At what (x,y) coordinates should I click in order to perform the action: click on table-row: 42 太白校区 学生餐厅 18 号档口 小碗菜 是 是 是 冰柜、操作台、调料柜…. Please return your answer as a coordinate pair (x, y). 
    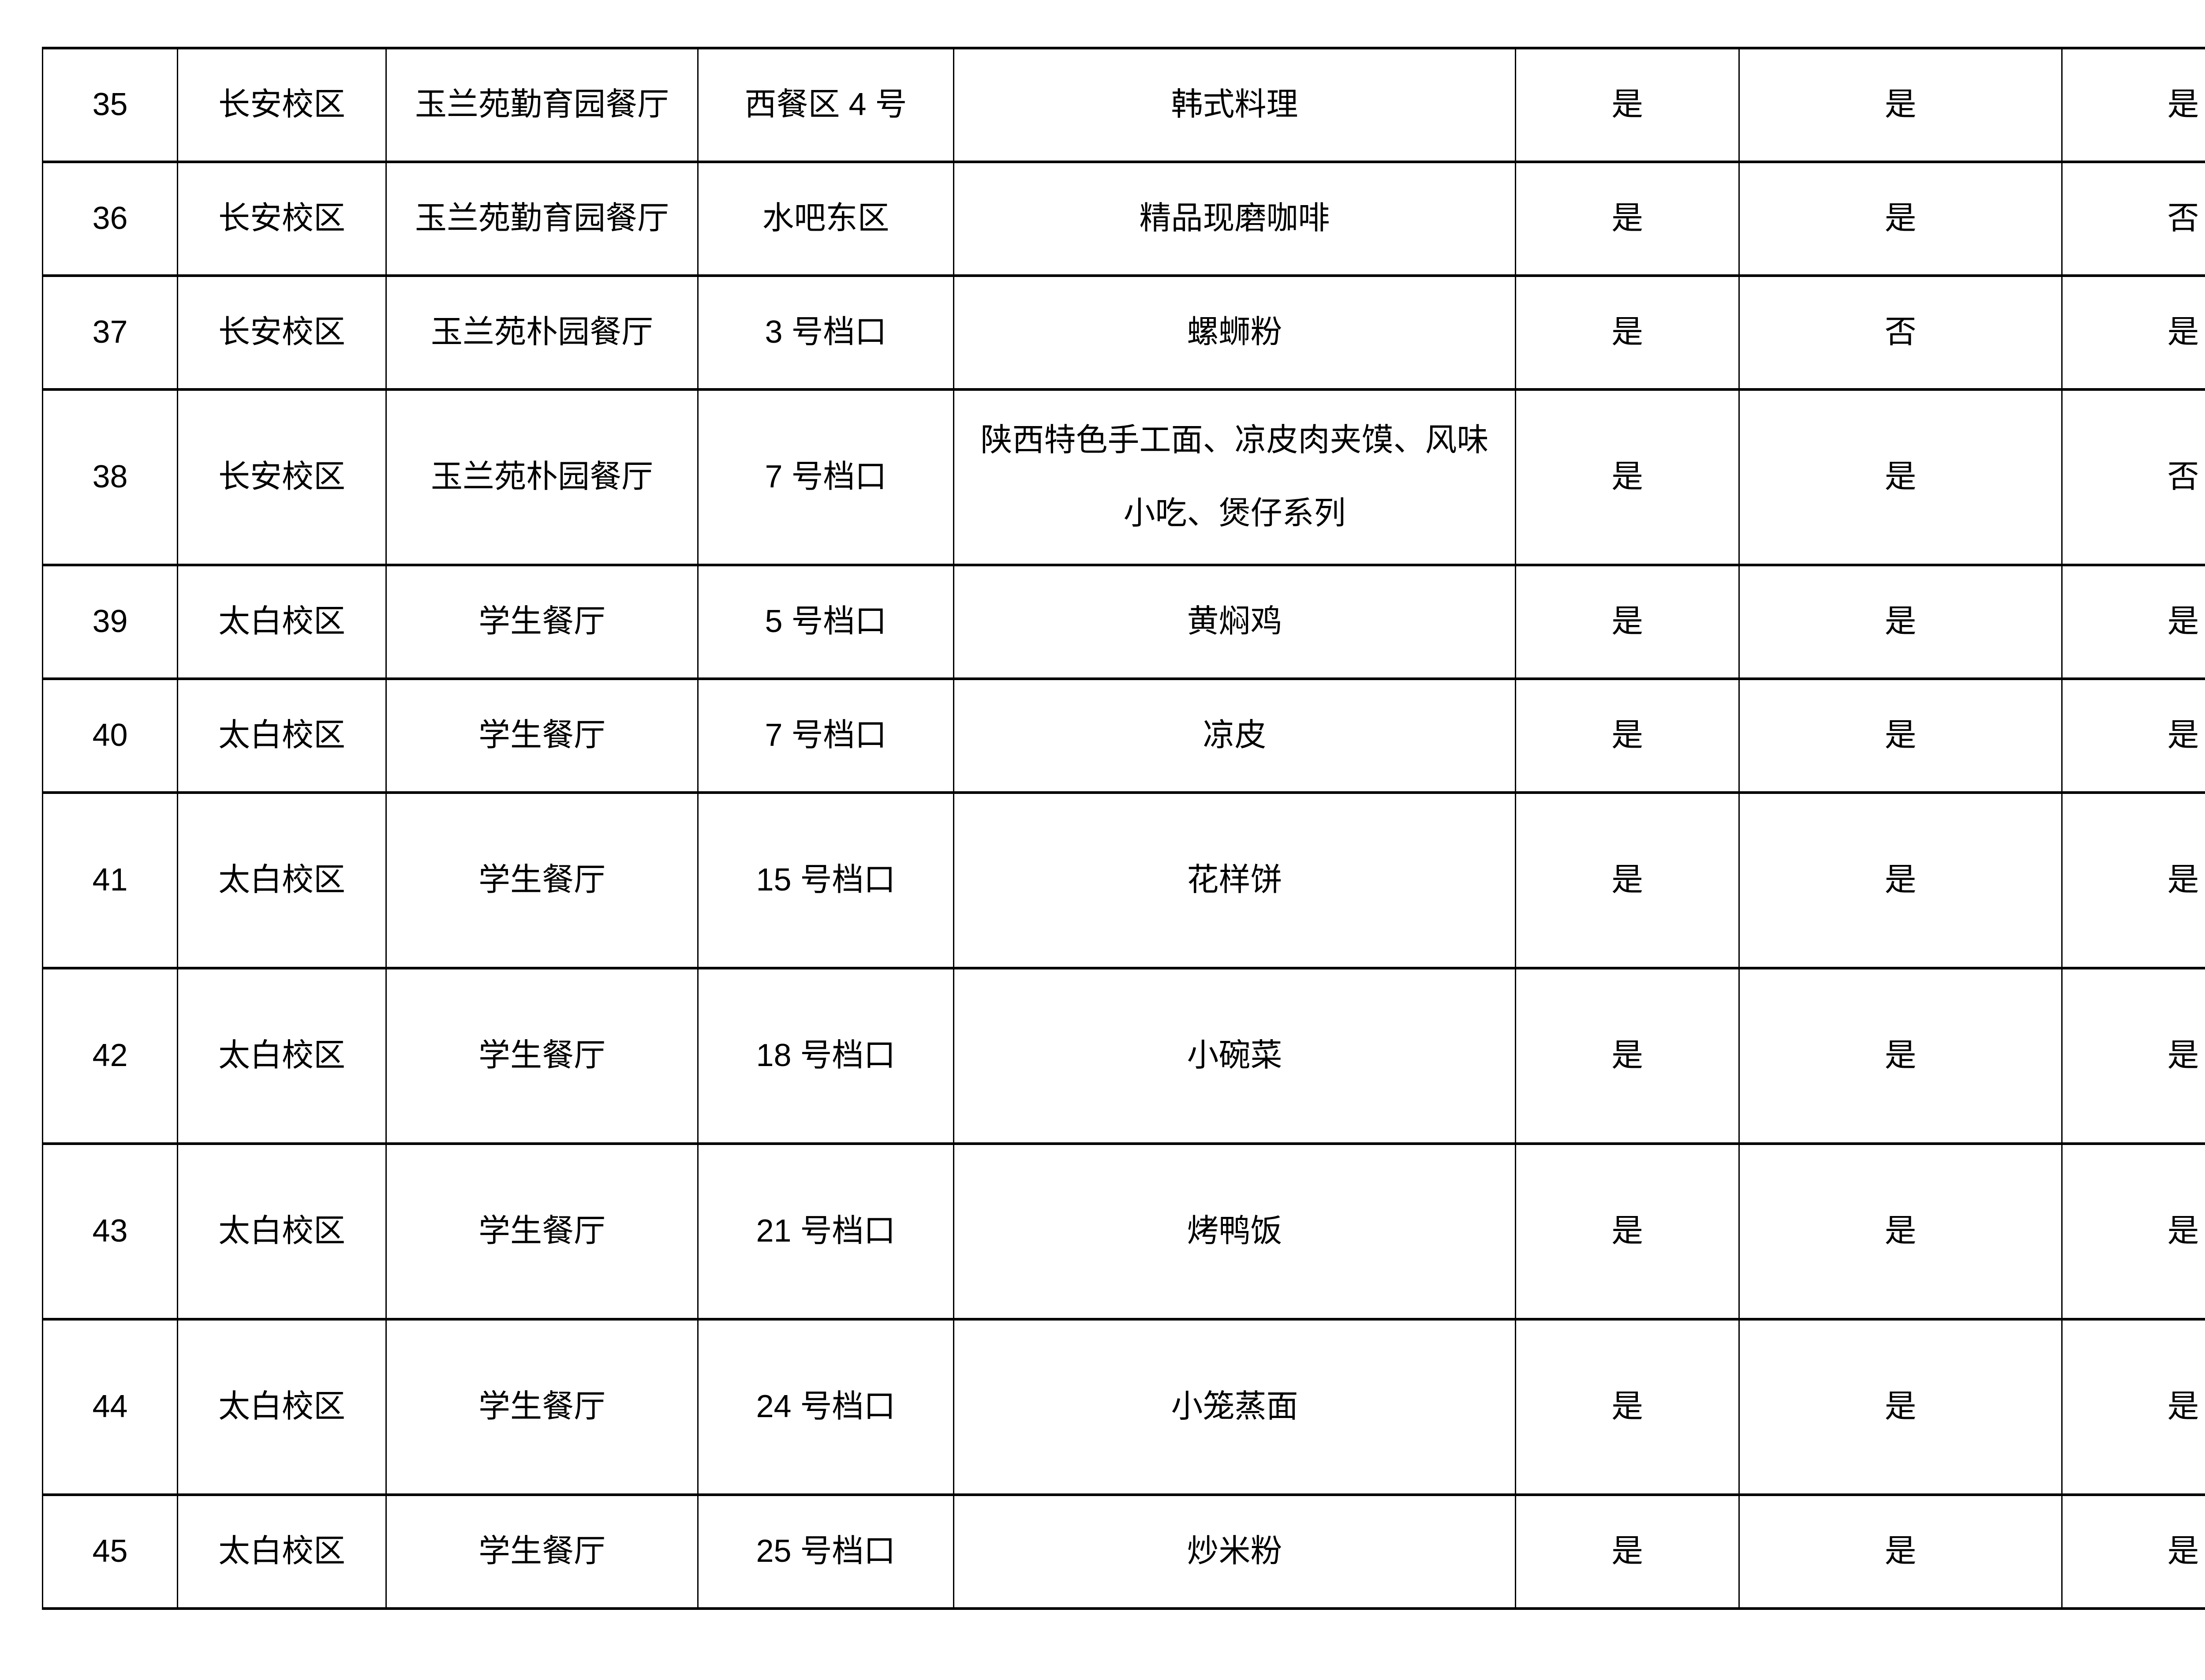
    Looking at the image, I should click on (1123, 1056).